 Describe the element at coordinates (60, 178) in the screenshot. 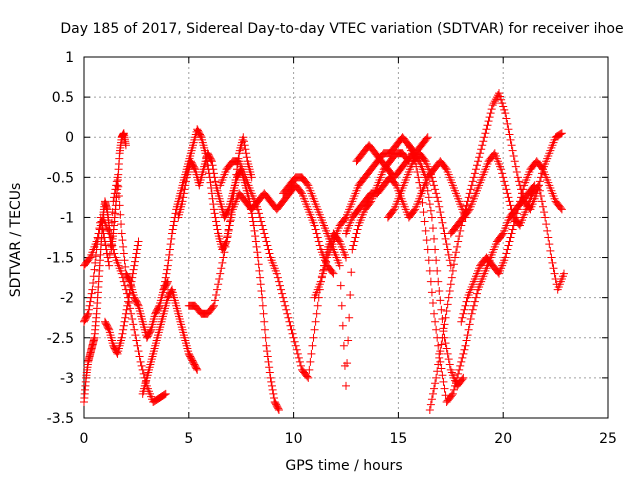

I see `y-tick-label: -0.5` at that location.